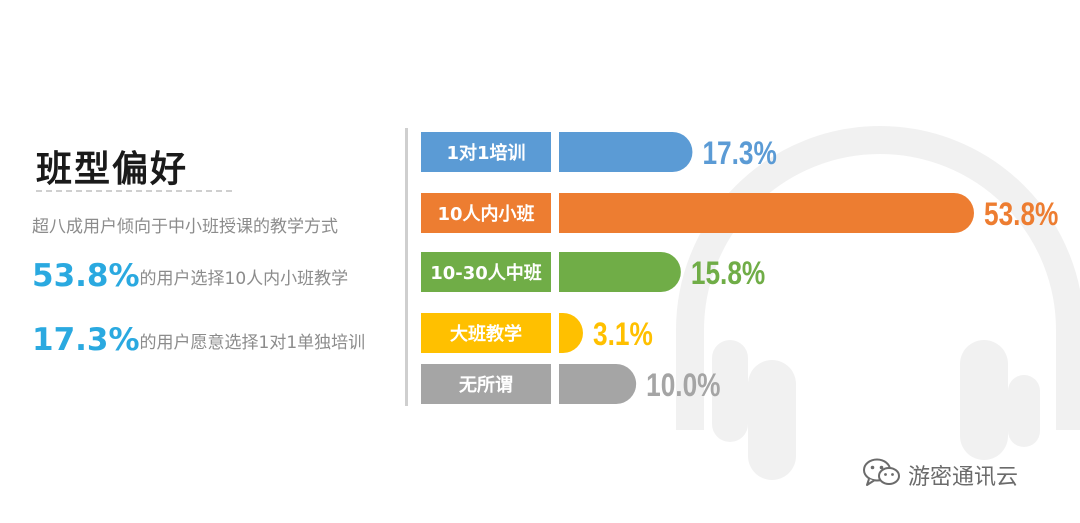  What do you see at coordinates (882, 476) in the screenshot?
I see `wechat-icon` at bounding box center [882, 476].